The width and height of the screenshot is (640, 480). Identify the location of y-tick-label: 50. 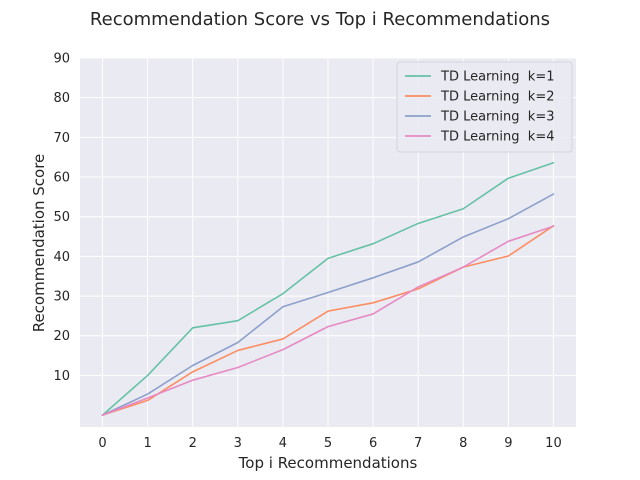
(61, 217).